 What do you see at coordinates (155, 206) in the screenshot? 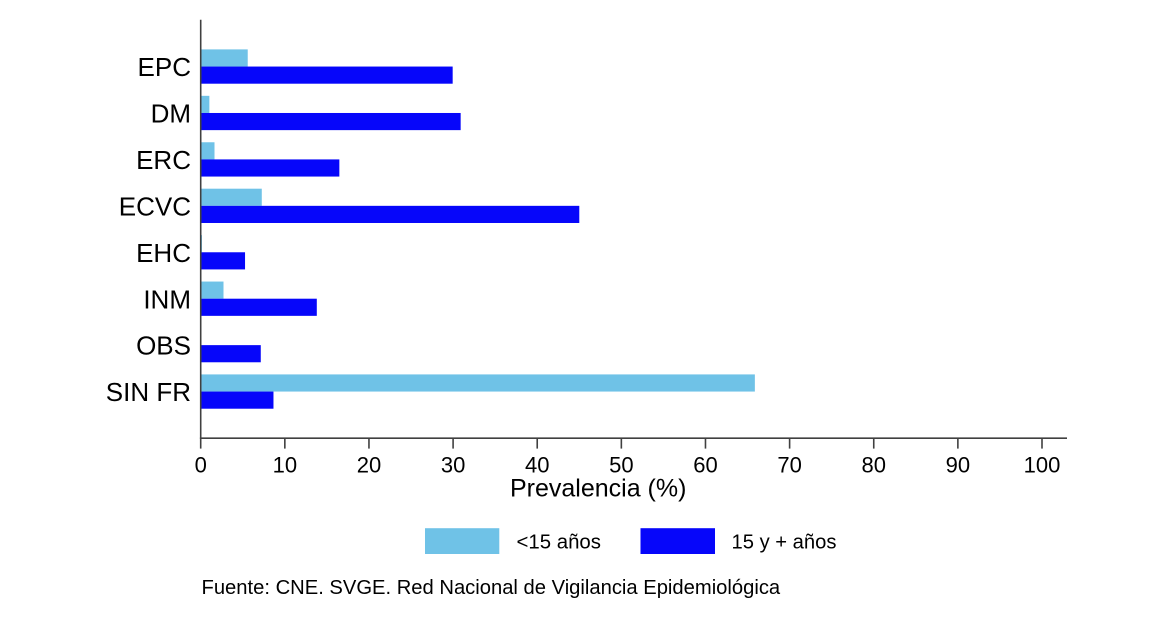
I see `svg-text: ECVC` at bounding box center [155, 206].